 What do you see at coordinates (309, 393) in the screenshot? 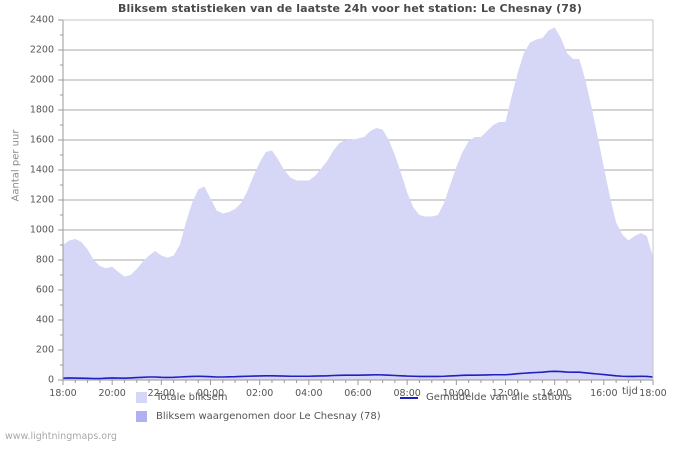
I see `x-tick-label: 04:00` at bounding box center [309, 393].